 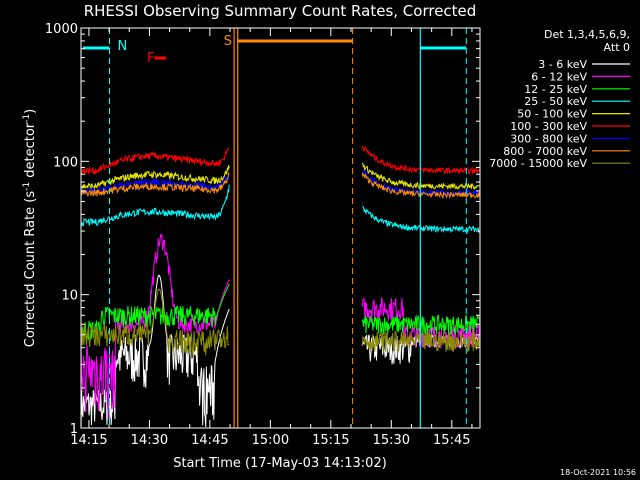 I want to click on y-axis-label-part2: detector, so click(x=30, y=152).